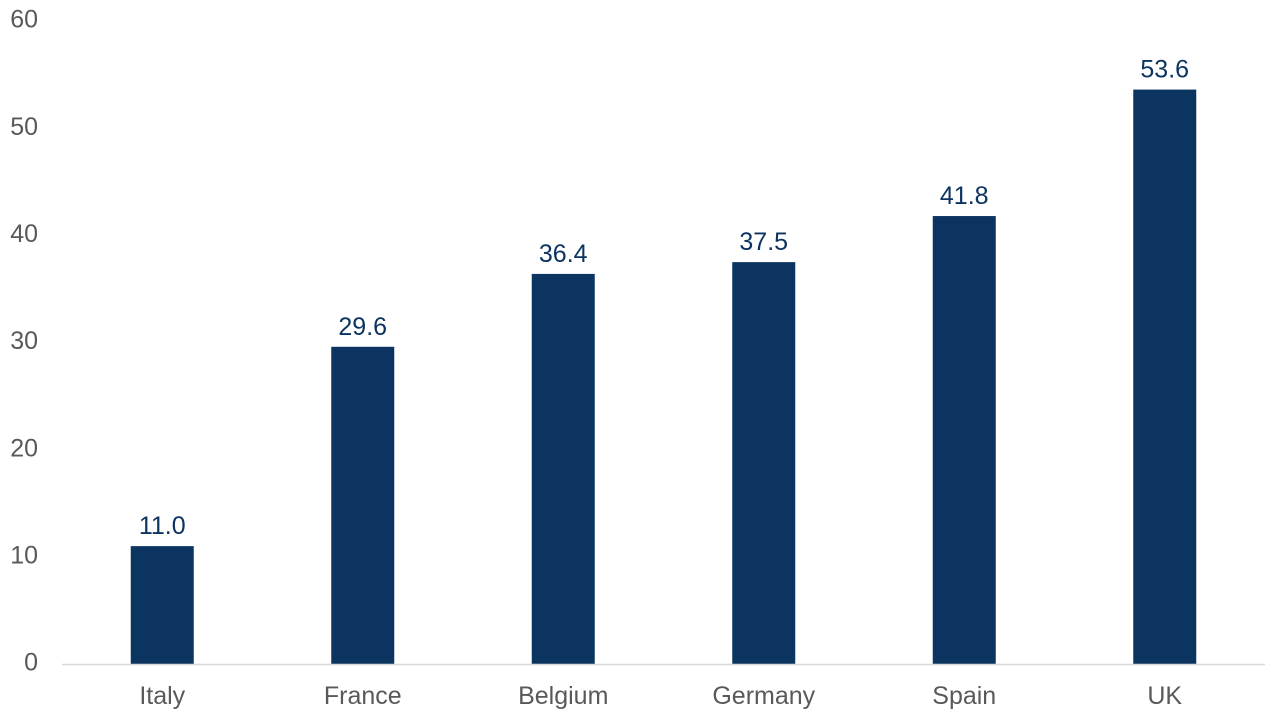  I want to click on data-label-belgium: 36.4, so click(563, 254).